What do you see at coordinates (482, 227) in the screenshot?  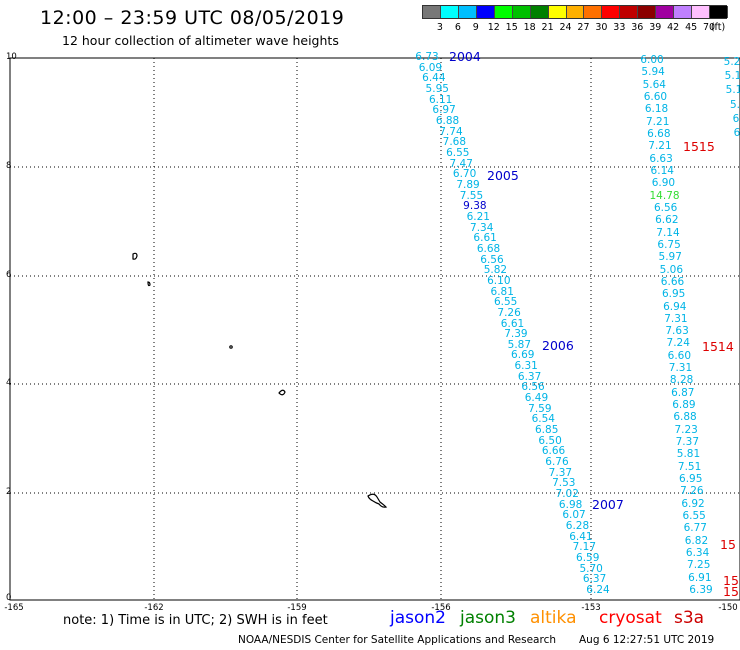 I see `track-a-value: 7.34` at bounding box center [482, 227].